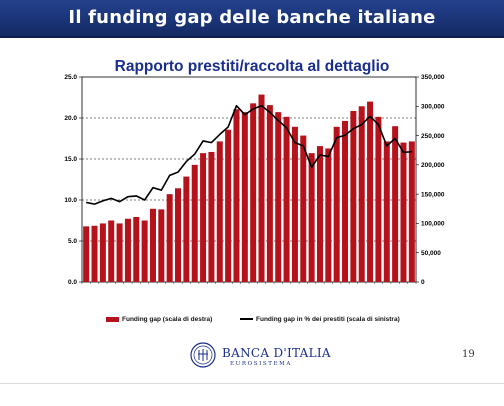  I want to click on left-axis-tick-label: 0.0, so click(72, 282).